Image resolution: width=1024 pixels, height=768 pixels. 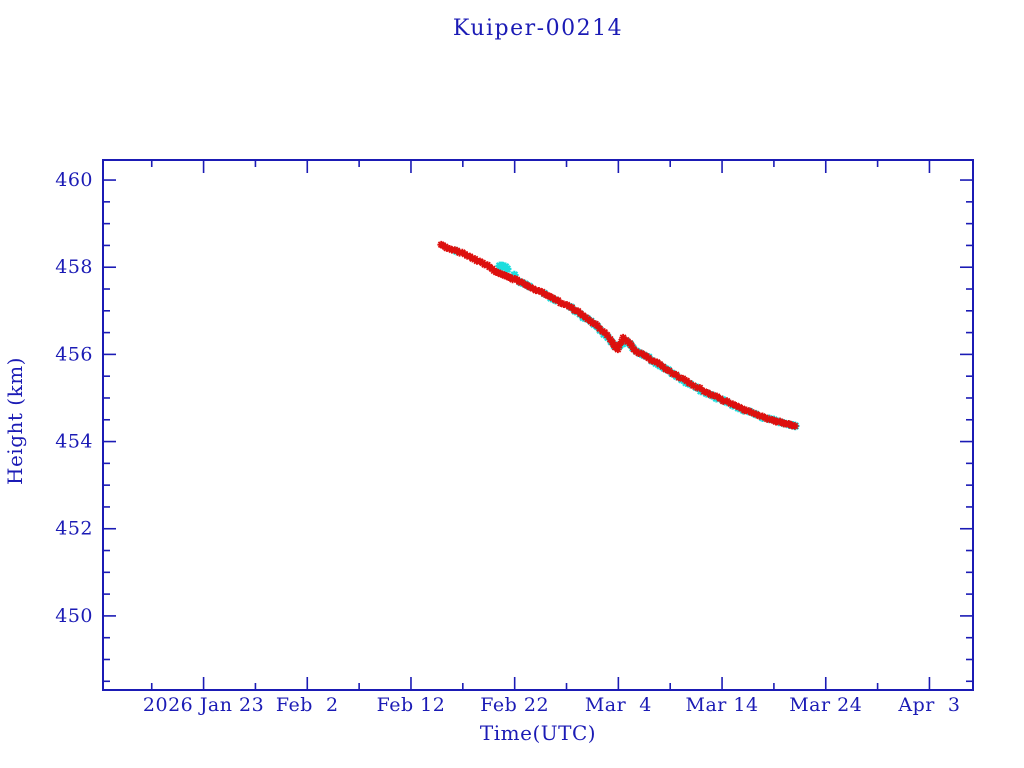 What do you see at coordinates (74, 398) in the screenshot?
I see `y-tick-labels: 450 452 454 456 458 460` at bounding box center [74, 398].